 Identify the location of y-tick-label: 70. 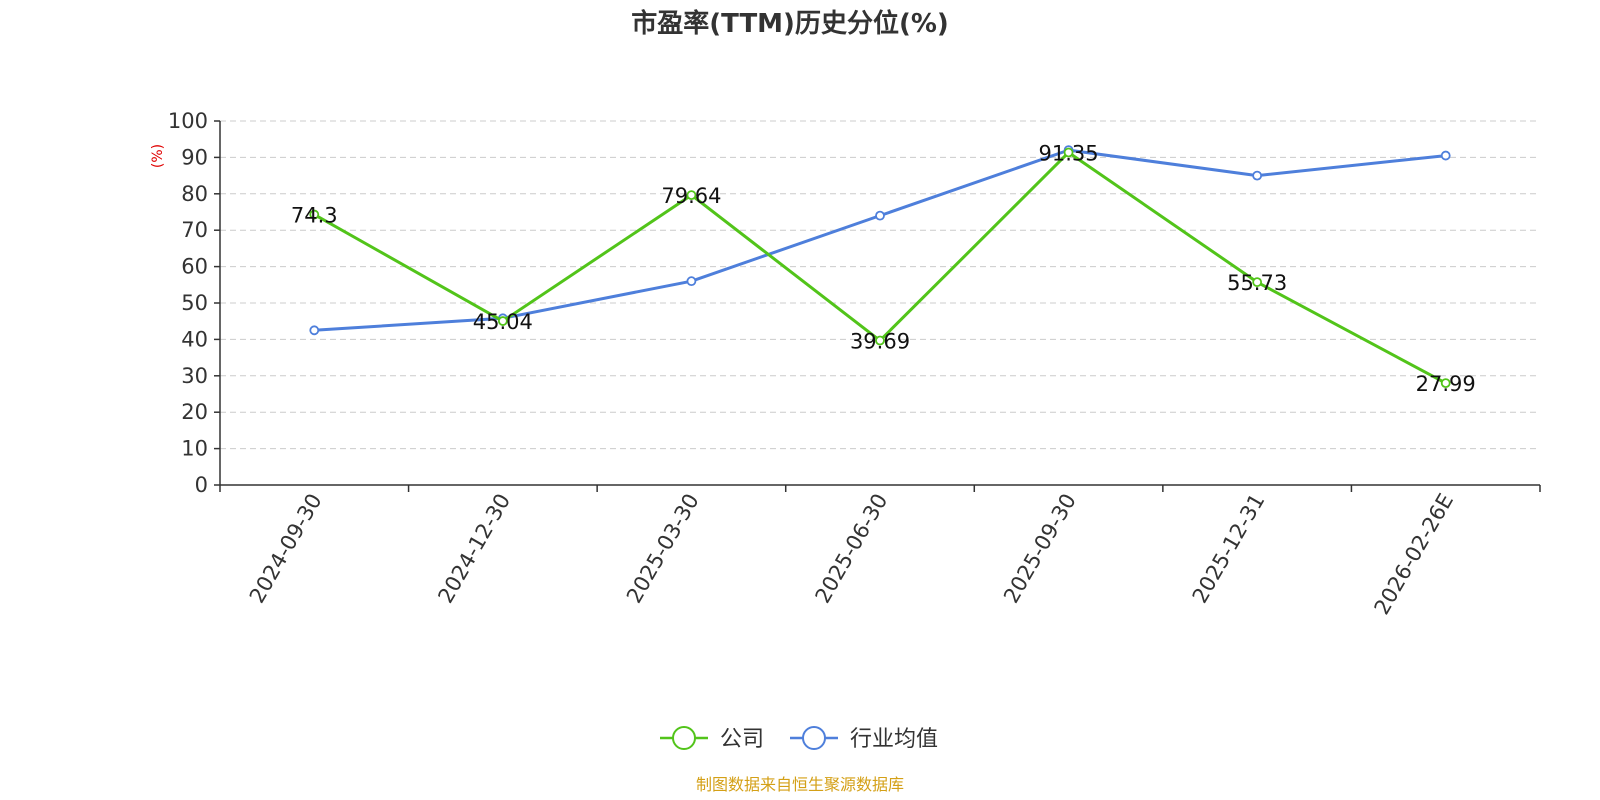
(194, 230).